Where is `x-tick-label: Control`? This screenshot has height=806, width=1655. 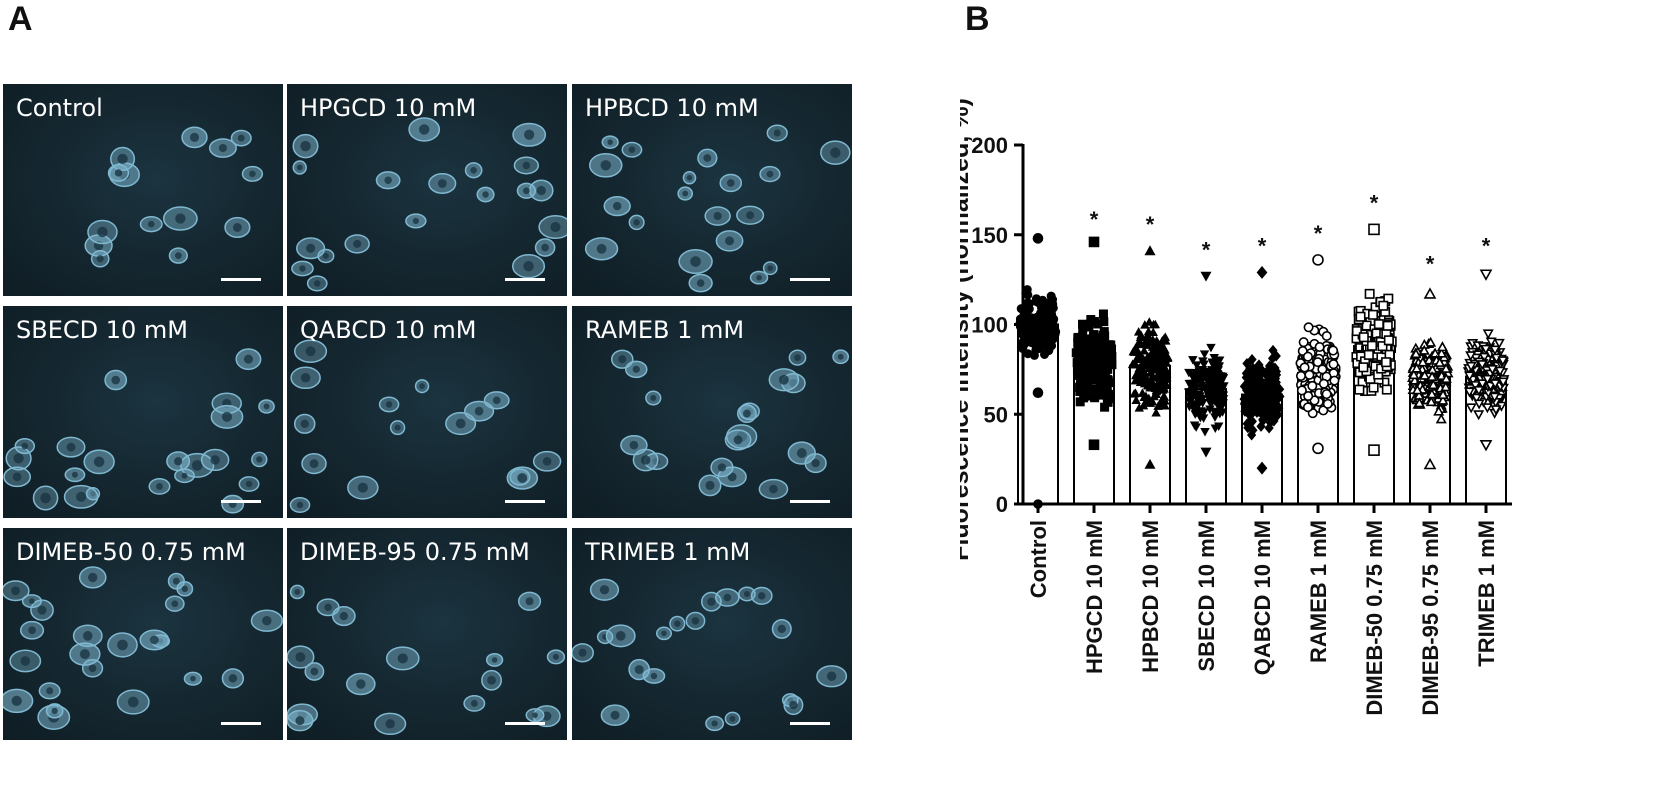
x-tick-label: Control is located at coordinates (1038, 559).